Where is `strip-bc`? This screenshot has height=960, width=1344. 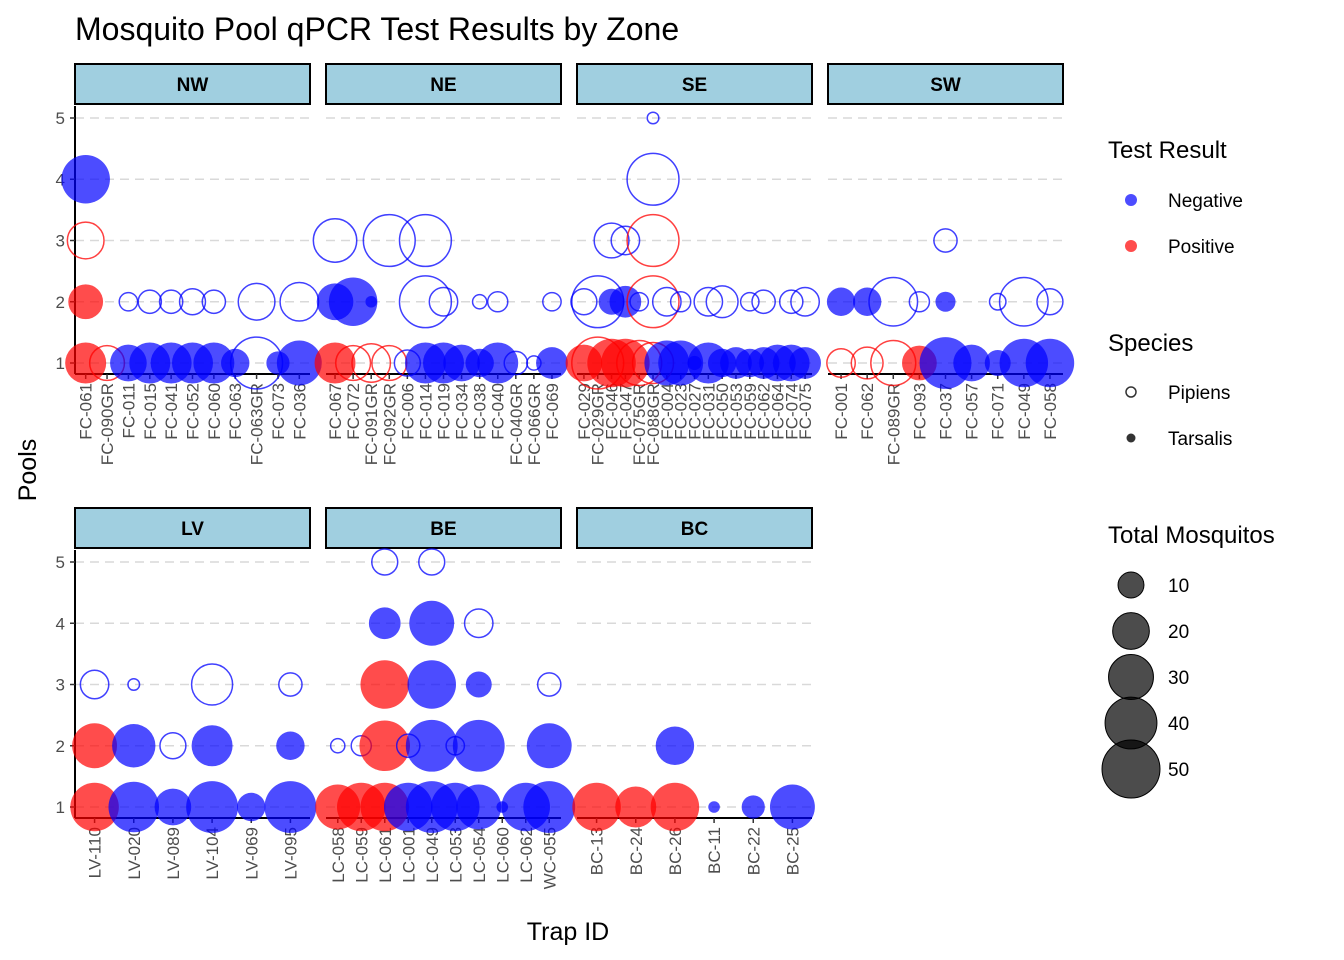
strip-bc is located at coordinates (694, 528).